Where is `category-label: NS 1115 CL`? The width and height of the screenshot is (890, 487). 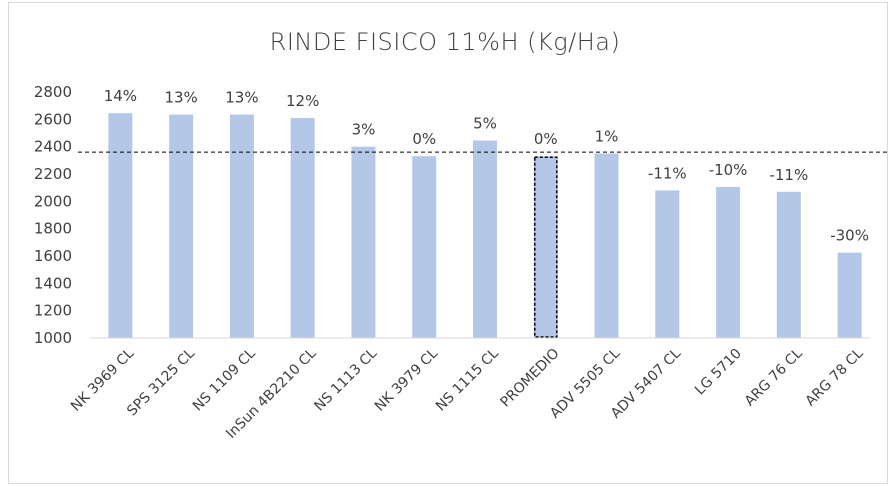 category-label: NS 1115 CL is located at coordinates (467, 379).